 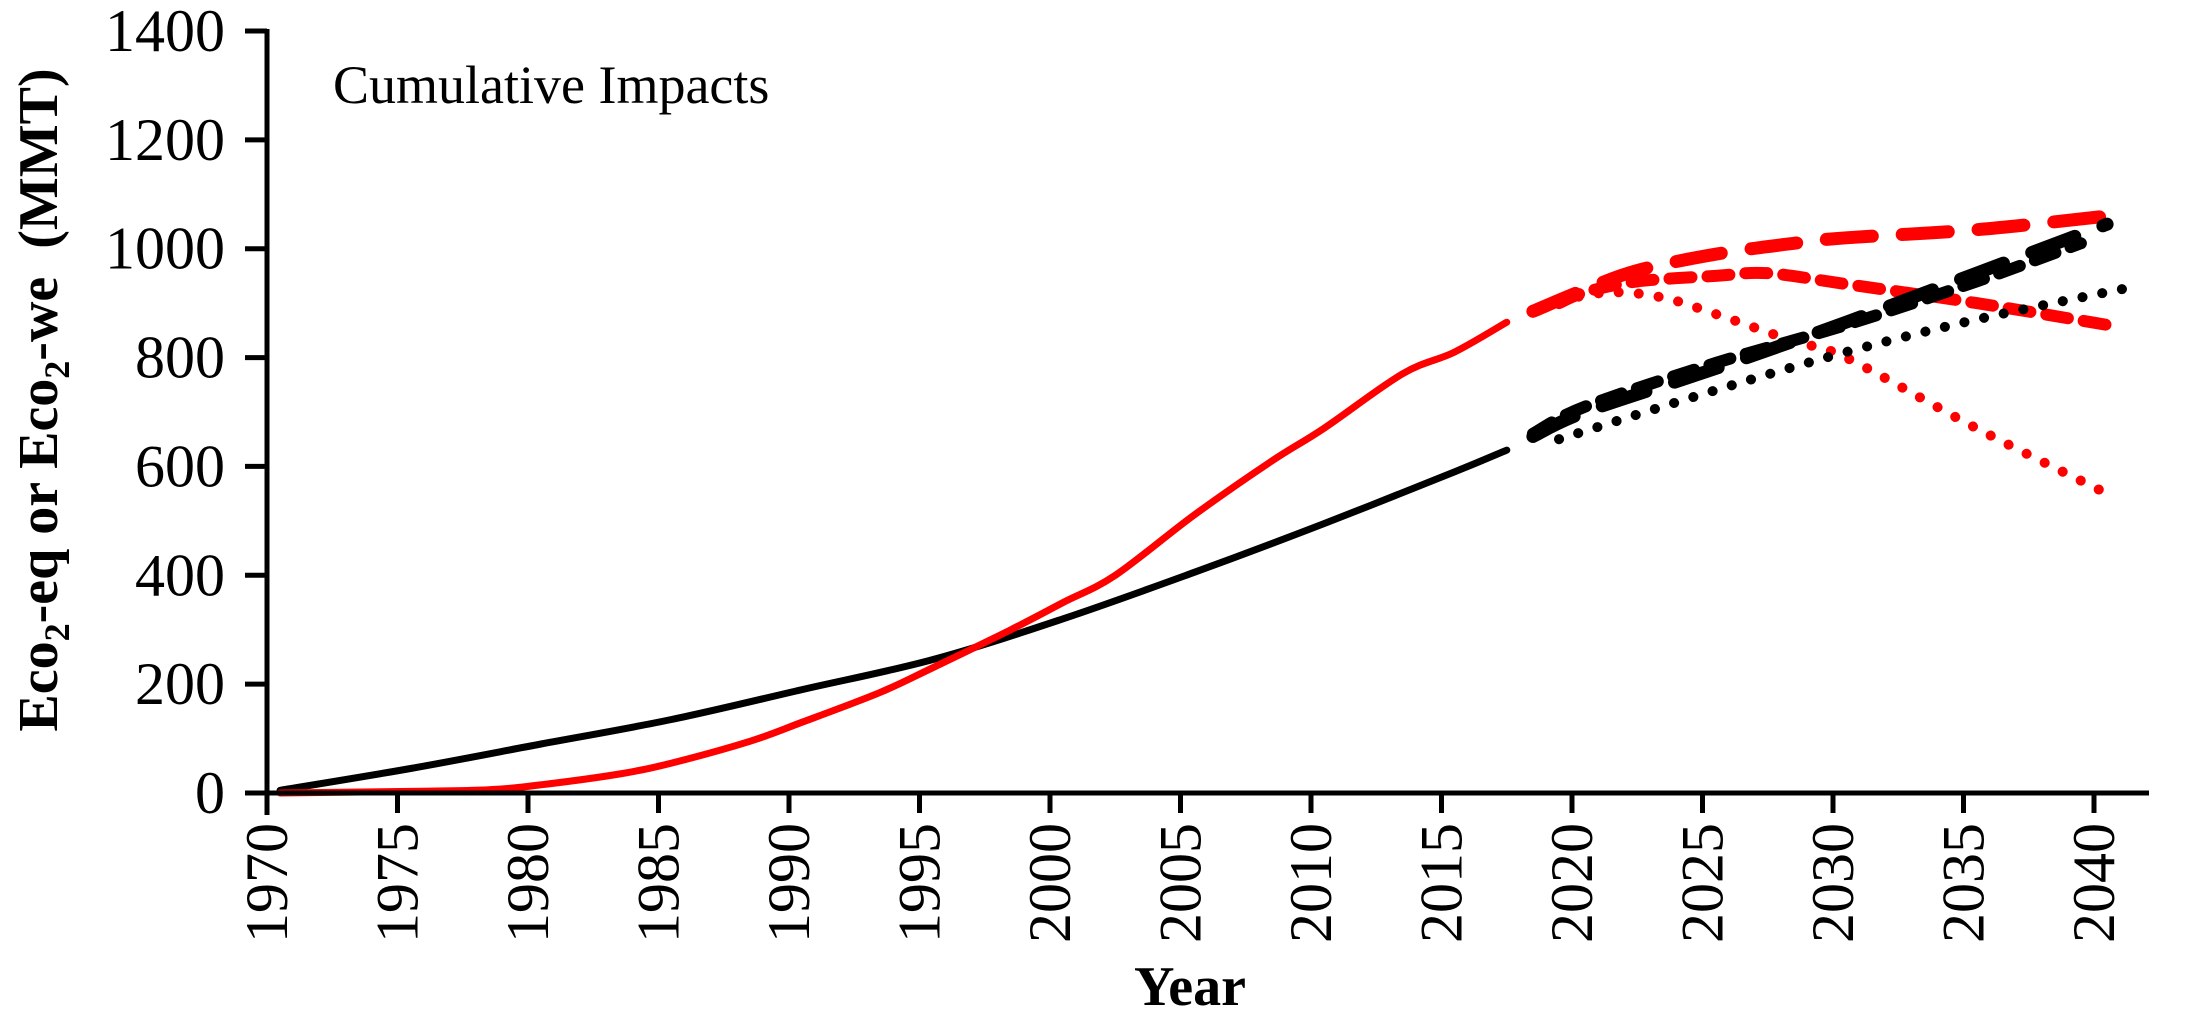 What do you see at coordinates (551, 85) in the screenshot?
I see `chart-annotation: Cumulative Impacts` at bounding box center [551, 85].